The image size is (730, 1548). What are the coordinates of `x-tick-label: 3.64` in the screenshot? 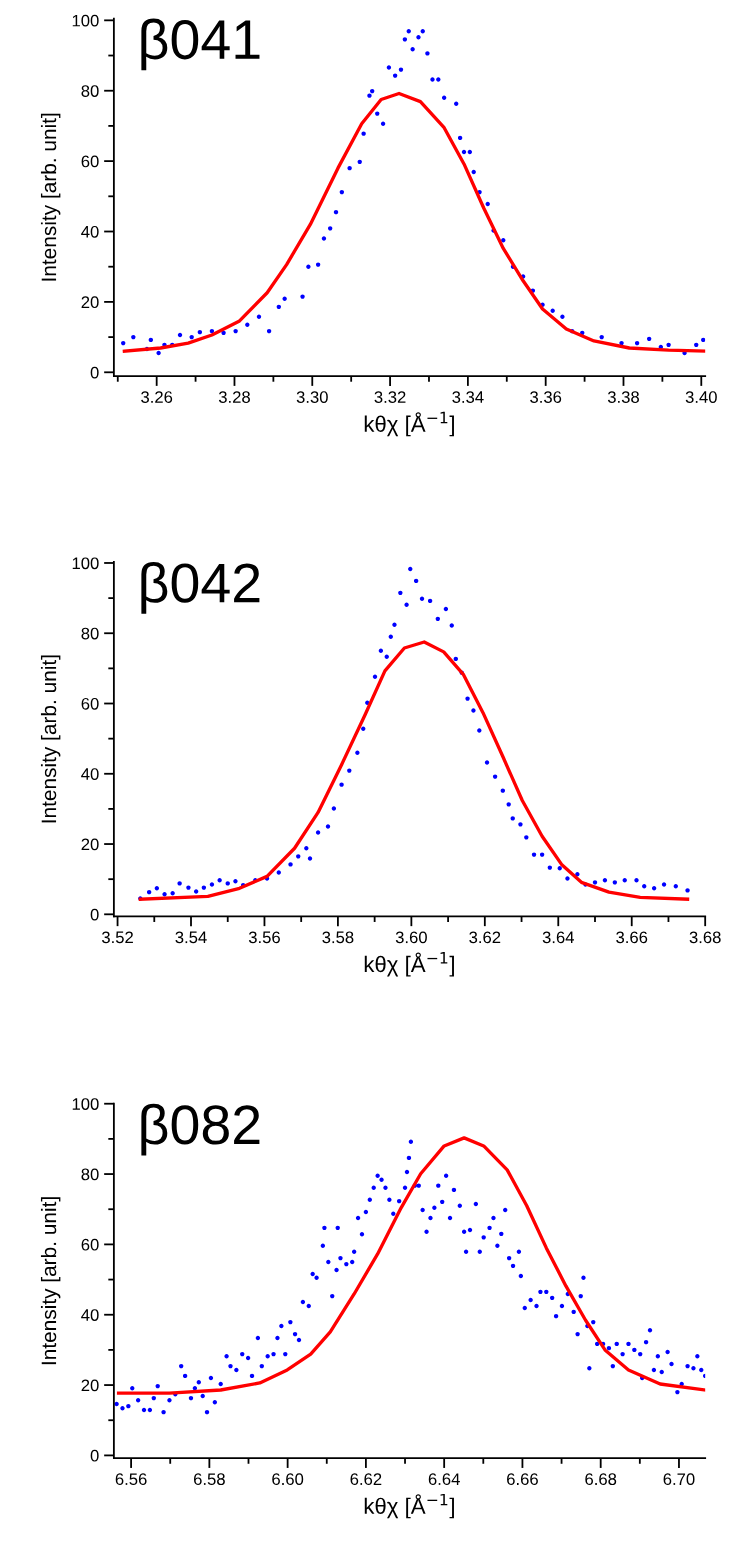 It's located at (558, 937).